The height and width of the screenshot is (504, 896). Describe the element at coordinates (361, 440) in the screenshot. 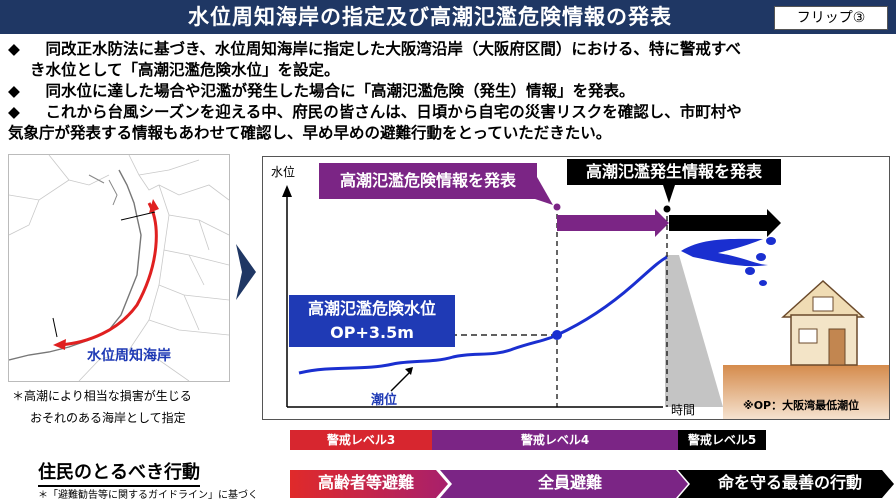

I see `level-3-bar: 警戒レベル3` at that location.